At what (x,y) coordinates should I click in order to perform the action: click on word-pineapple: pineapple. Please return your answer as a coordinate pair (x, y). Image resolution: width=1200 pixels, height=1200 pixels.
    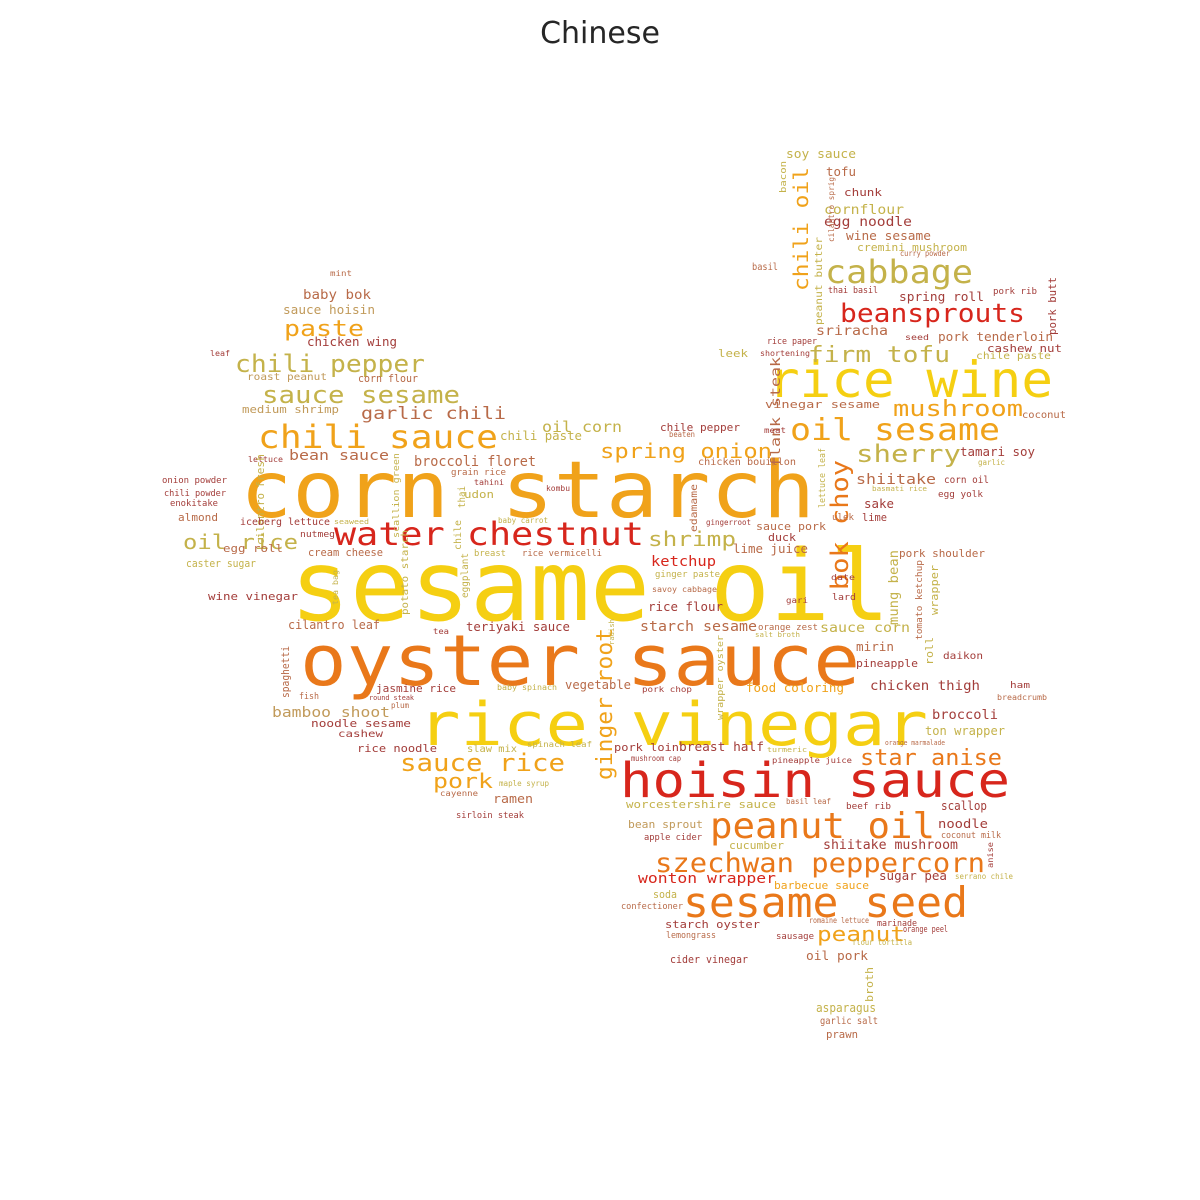
    Looking at the image, I should click on (887, 663).